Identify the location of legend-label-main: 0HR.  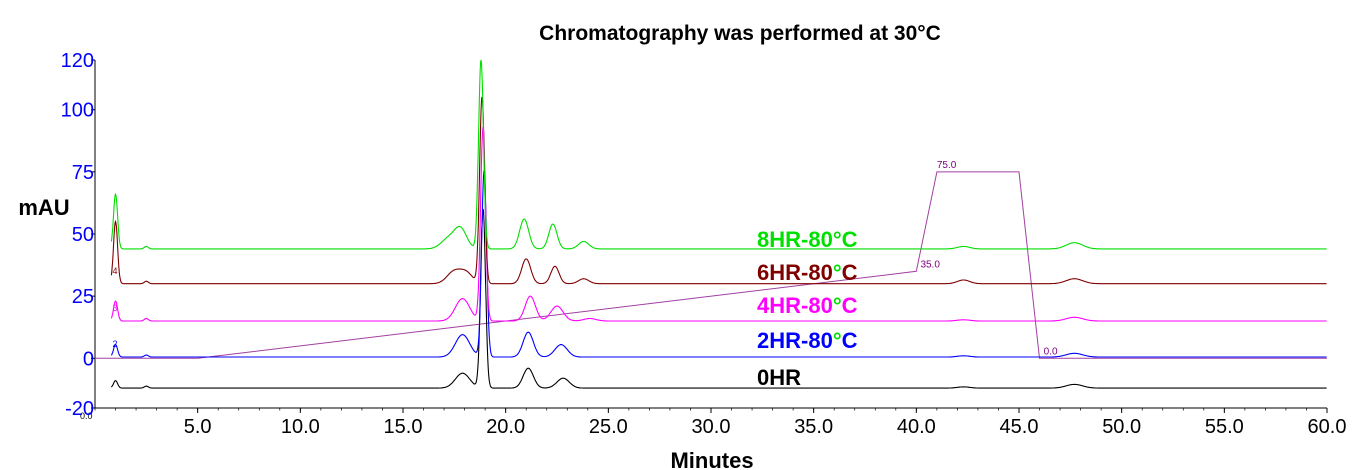
(779, 377).